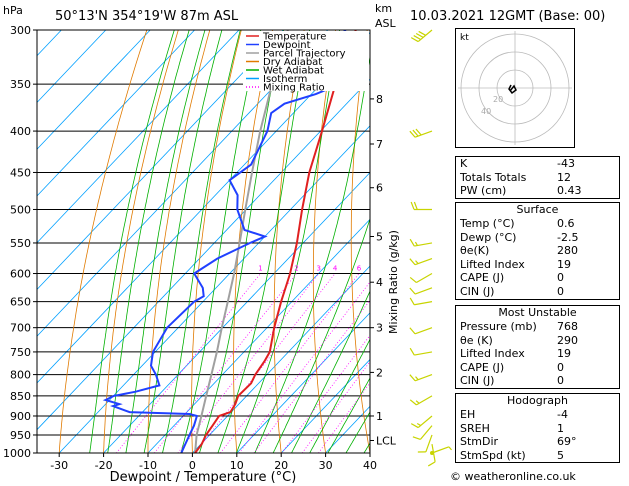 This screenshot has width=629, height=486. I want to click on legend-label: Dry Adiabat, so click(292, 62).